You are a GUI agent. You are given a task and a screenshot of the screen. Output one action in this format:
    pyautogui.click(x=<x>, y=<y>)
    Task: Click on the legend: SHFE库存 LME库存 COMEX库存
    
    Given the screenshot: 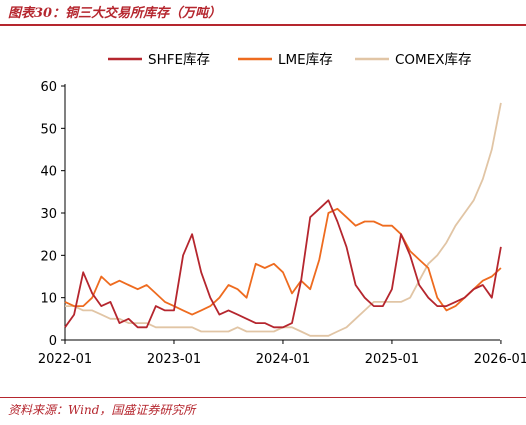 What is the action you would take?
    pyautogui.click(x=289, y=60)
    